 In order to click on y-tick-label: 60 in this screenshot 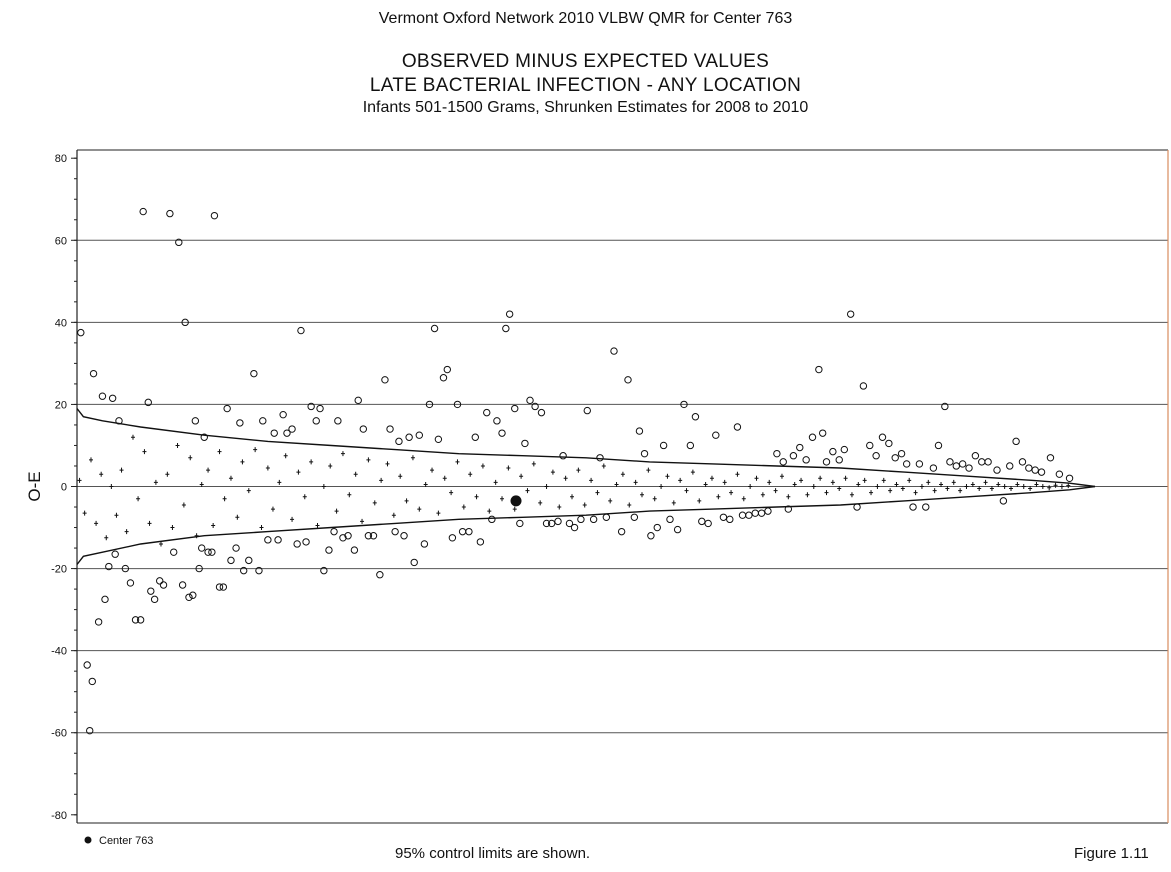, I will do `click(61, 241)`.